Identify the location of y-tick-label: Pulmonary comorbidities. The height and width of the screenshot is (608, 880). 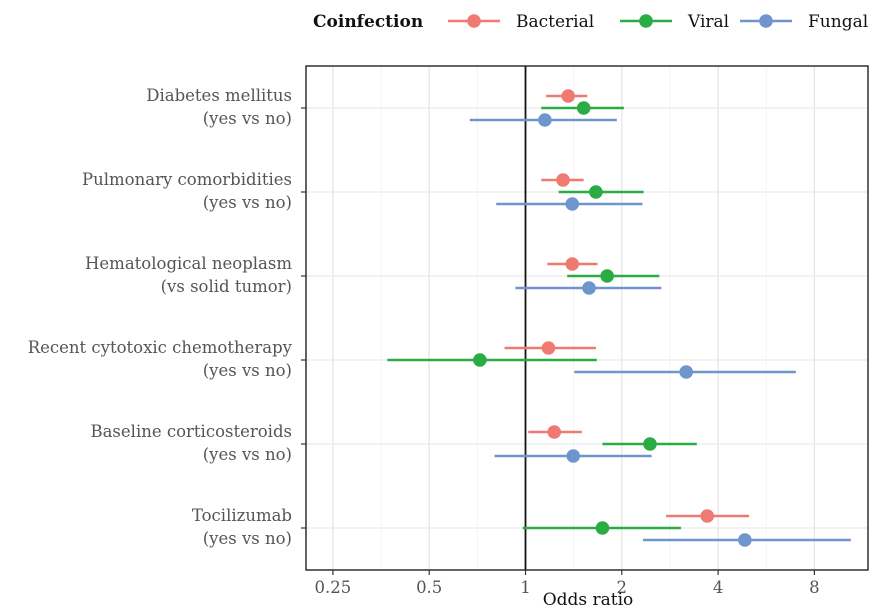
(187, 179).